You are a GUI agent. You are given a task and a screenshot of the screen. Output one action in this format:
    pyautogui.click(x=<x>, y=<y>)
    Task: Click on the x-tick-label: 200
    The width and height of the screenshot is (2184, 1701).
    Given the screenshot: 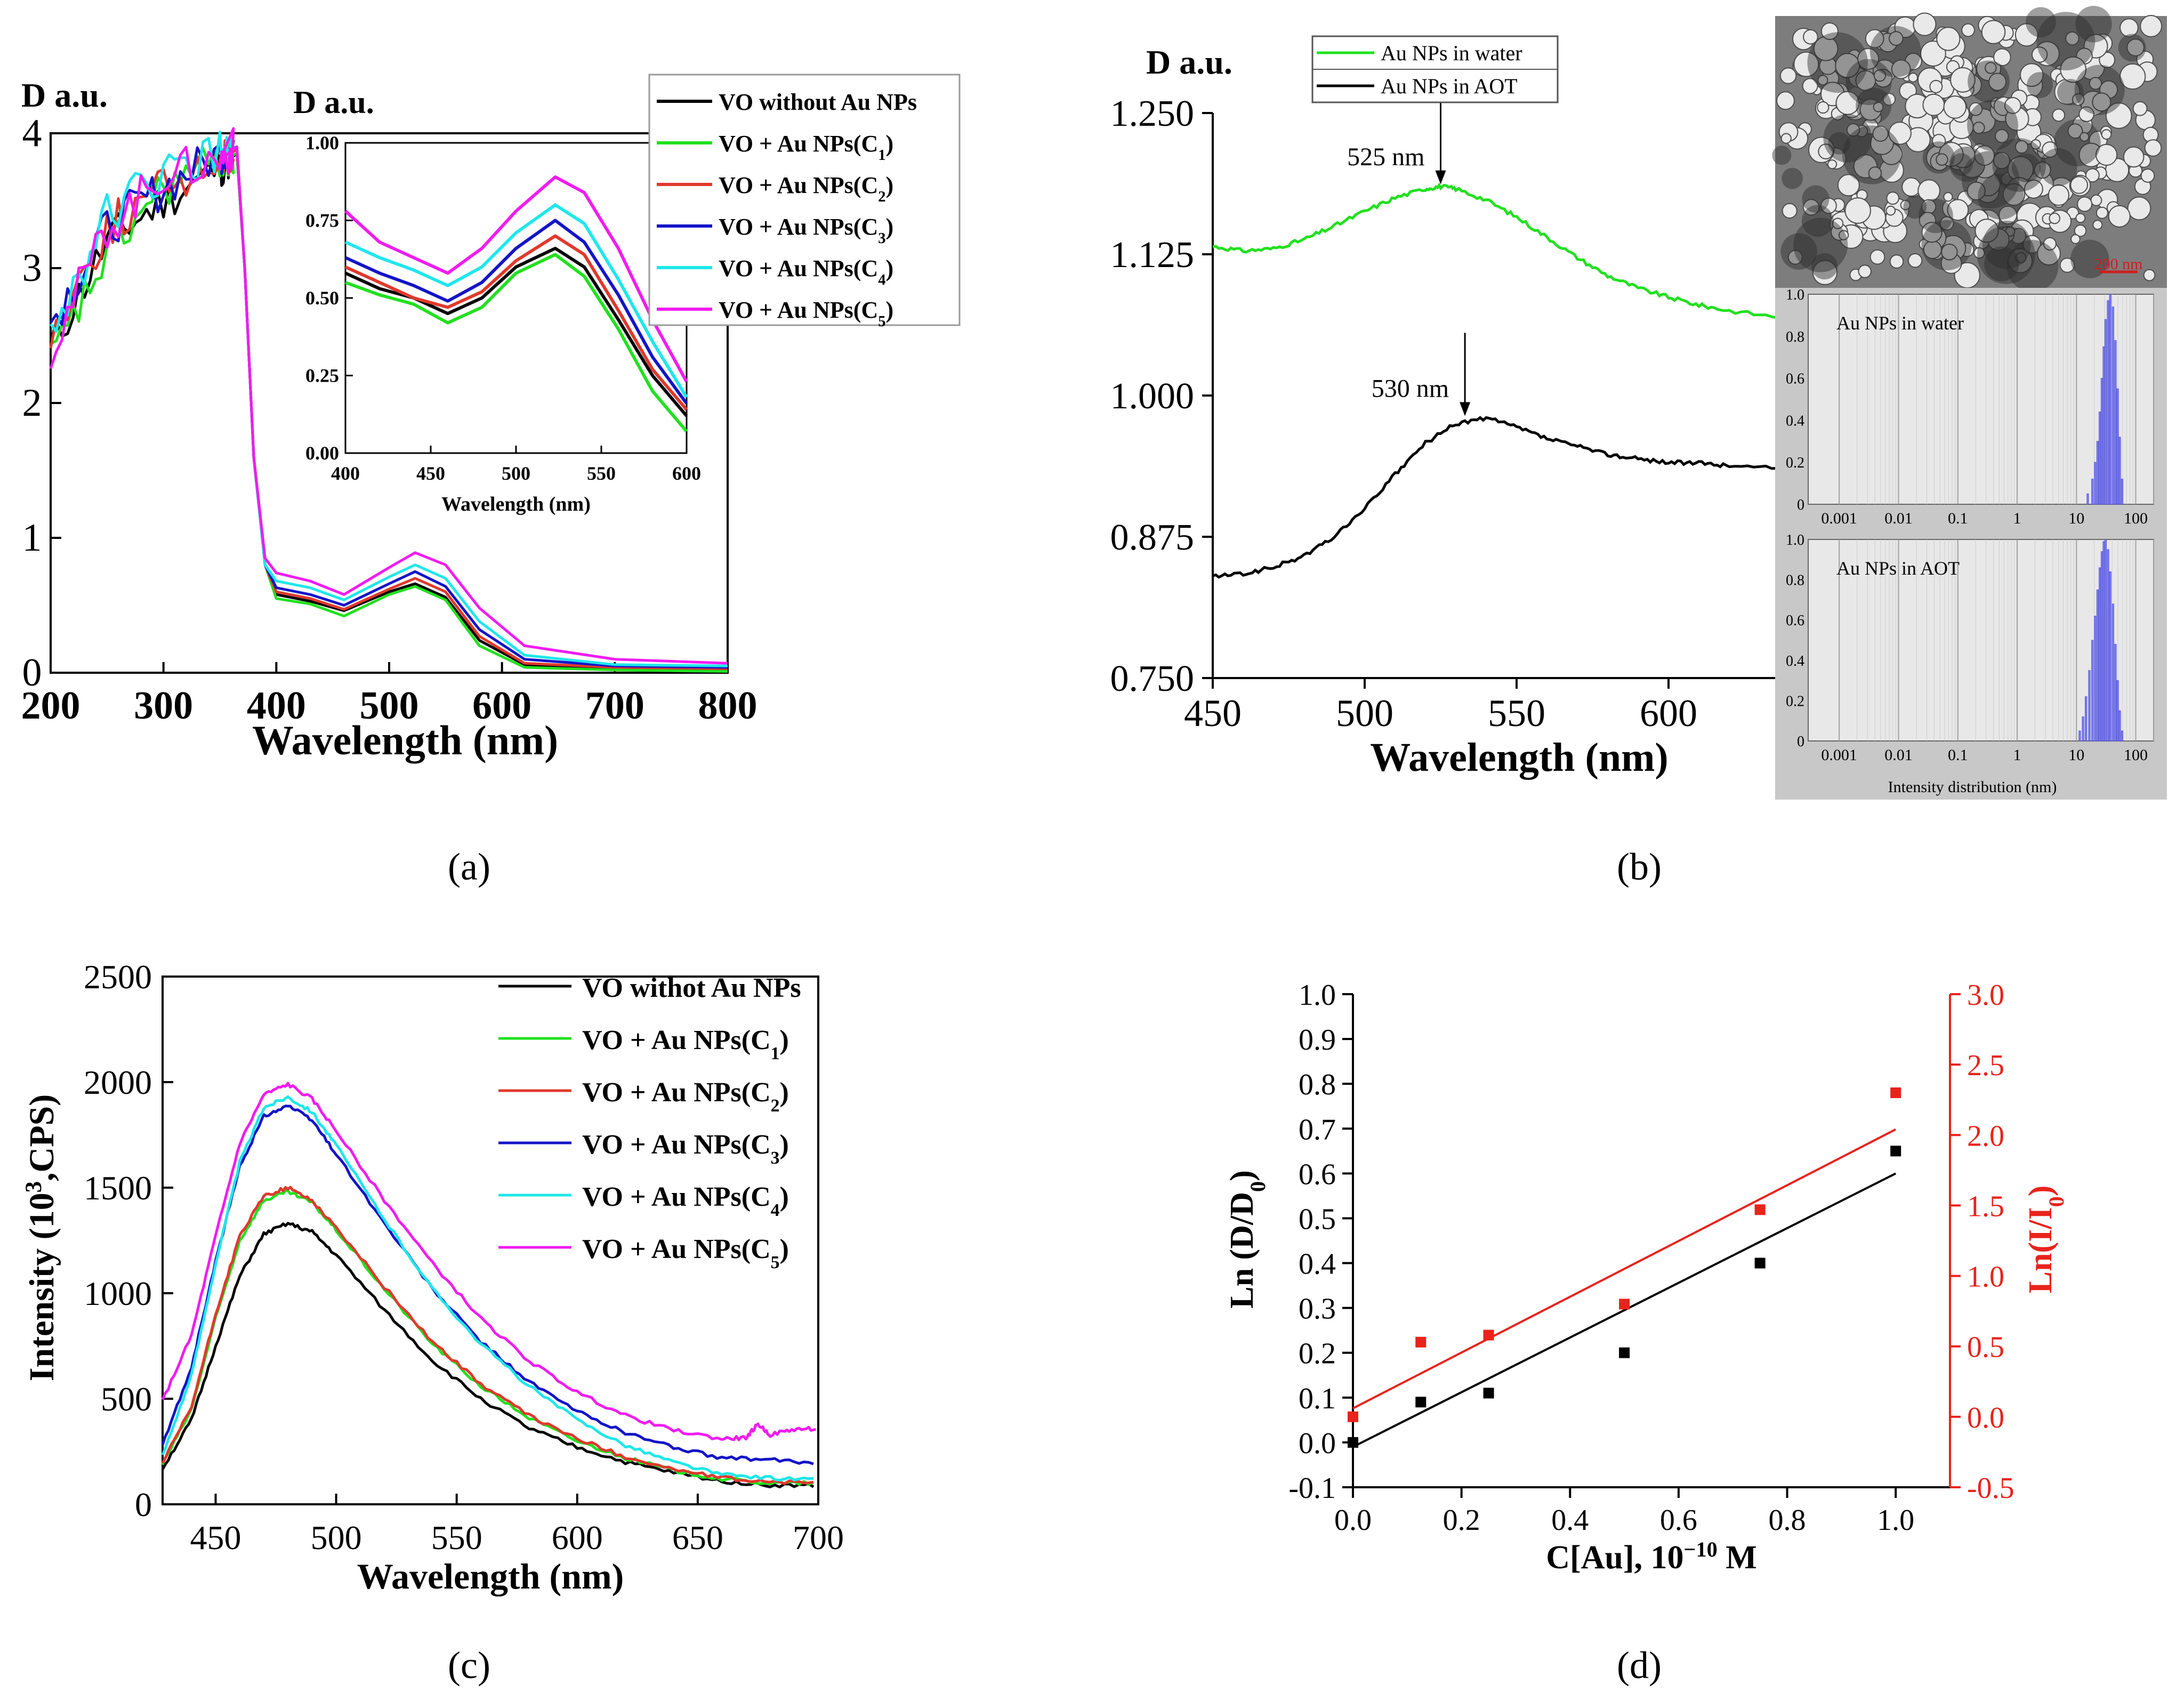 What is the action you would take?
    pyautogui.click(x=50, y=706)
    